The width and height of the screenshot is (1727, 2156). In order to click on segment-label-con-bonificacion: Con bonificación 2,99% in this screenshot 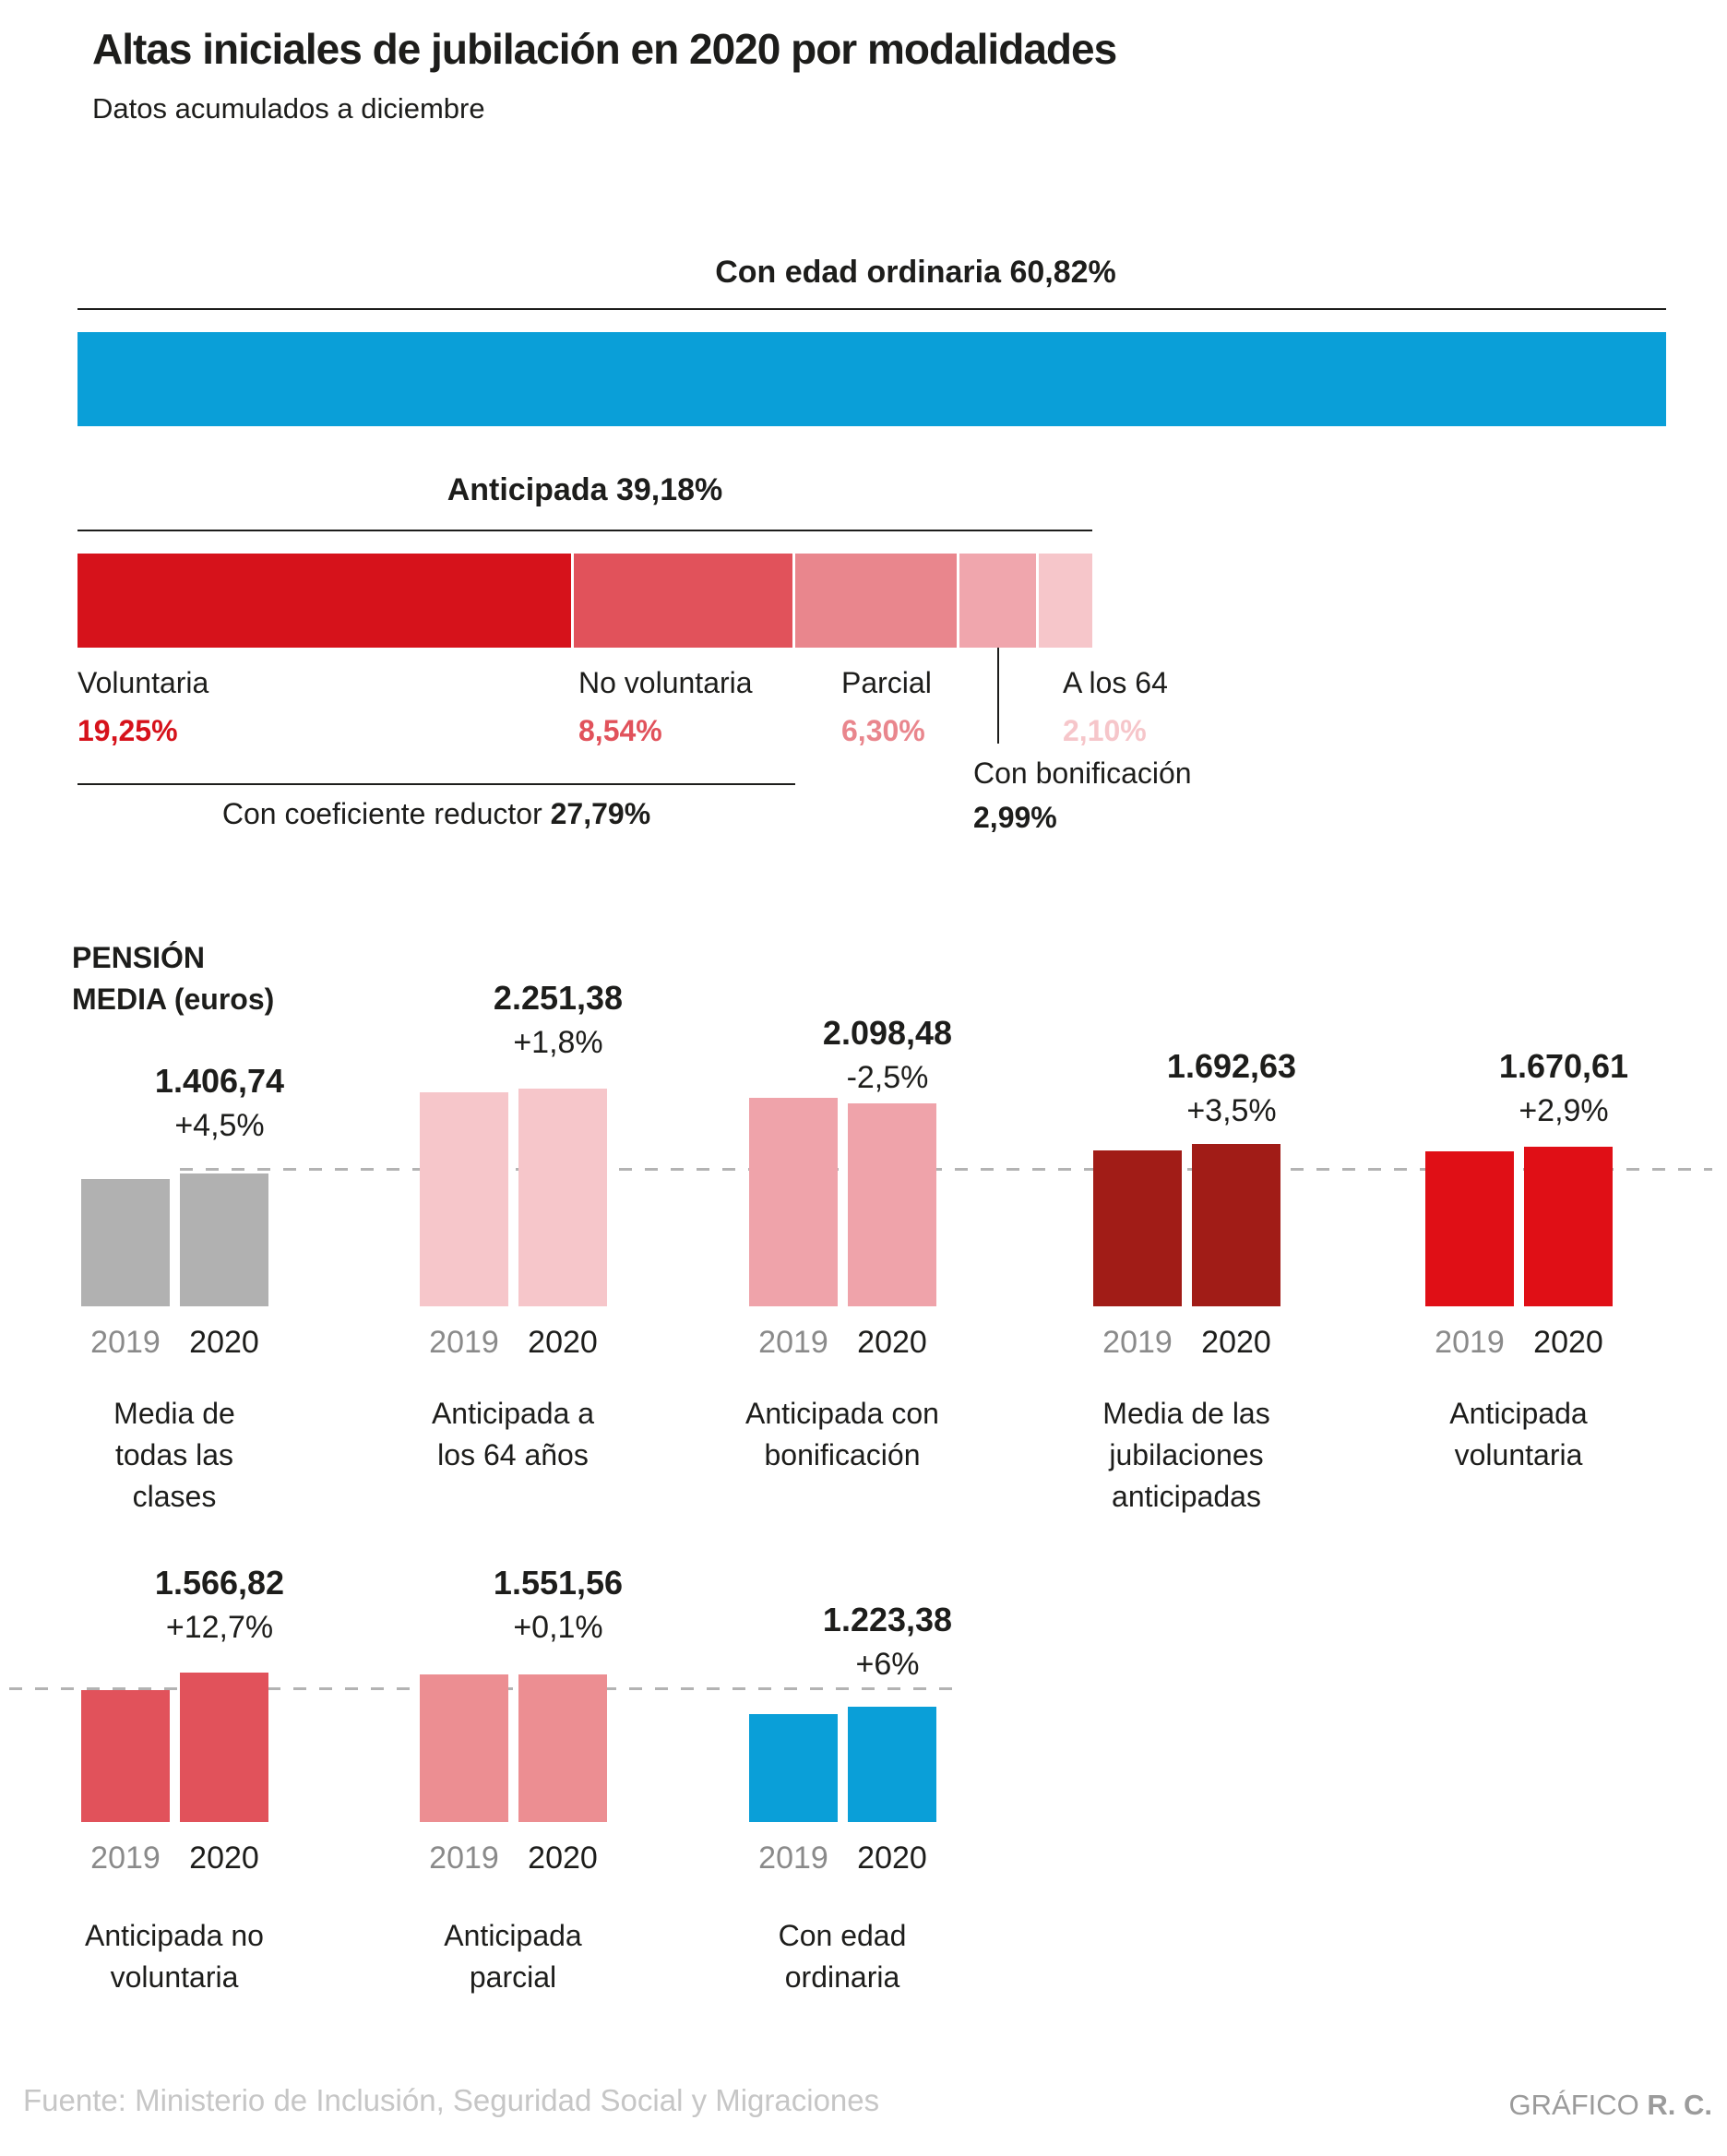, I will do `click(1082, 795)`.